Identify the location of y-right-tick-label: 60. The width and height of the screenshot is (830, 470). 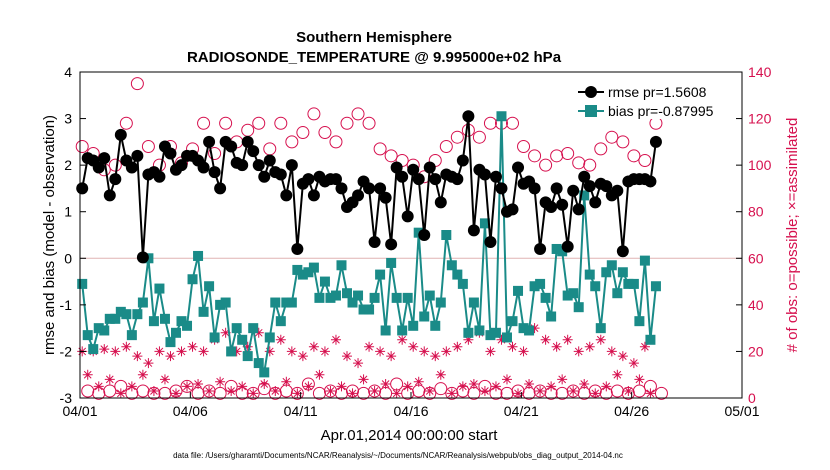
(756, 258).